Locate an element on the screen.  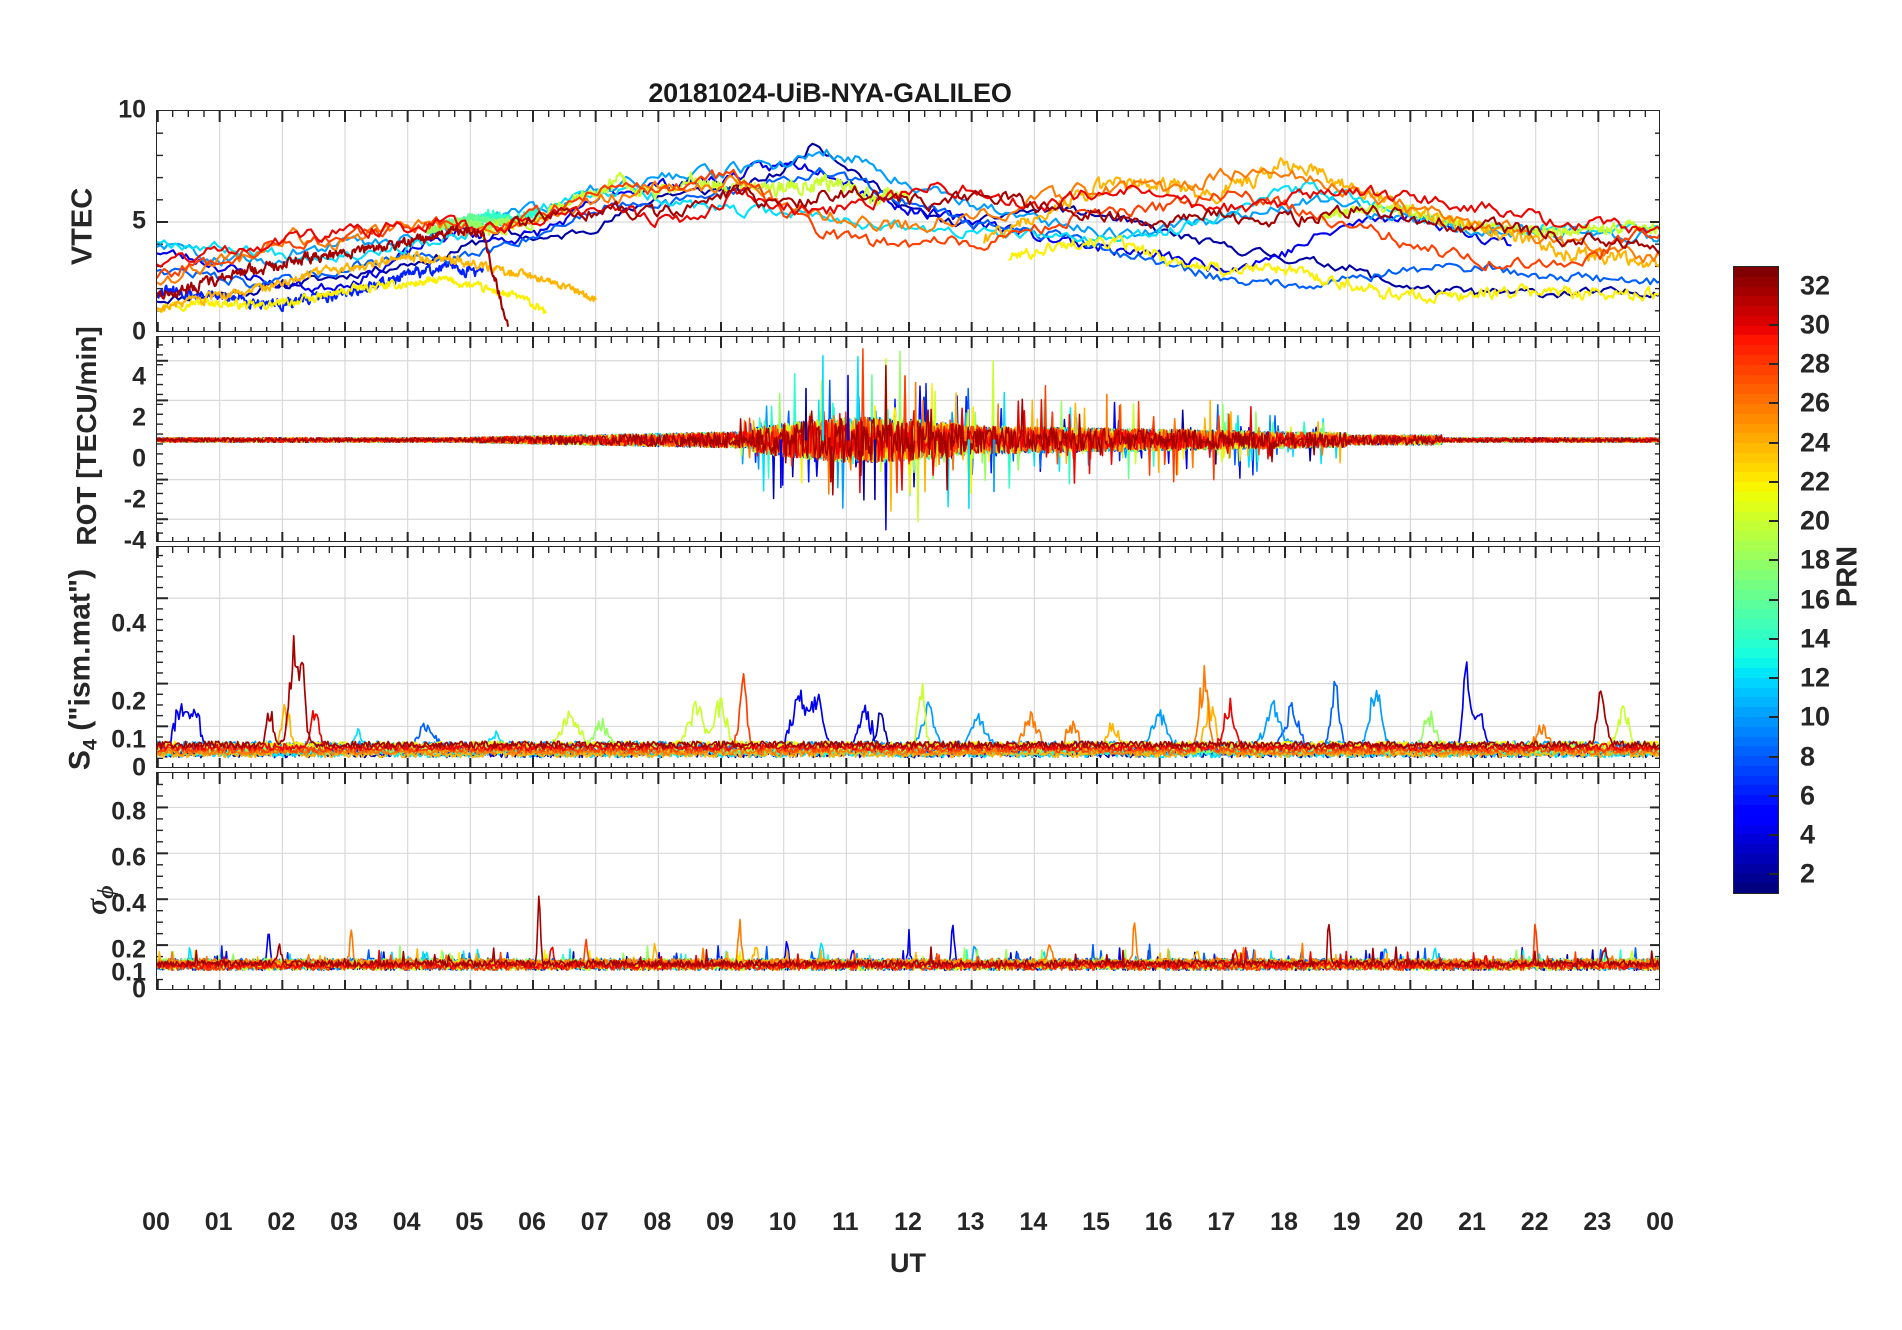
sp-ytick-08: 0.8 is located at coordinates (128, 811).